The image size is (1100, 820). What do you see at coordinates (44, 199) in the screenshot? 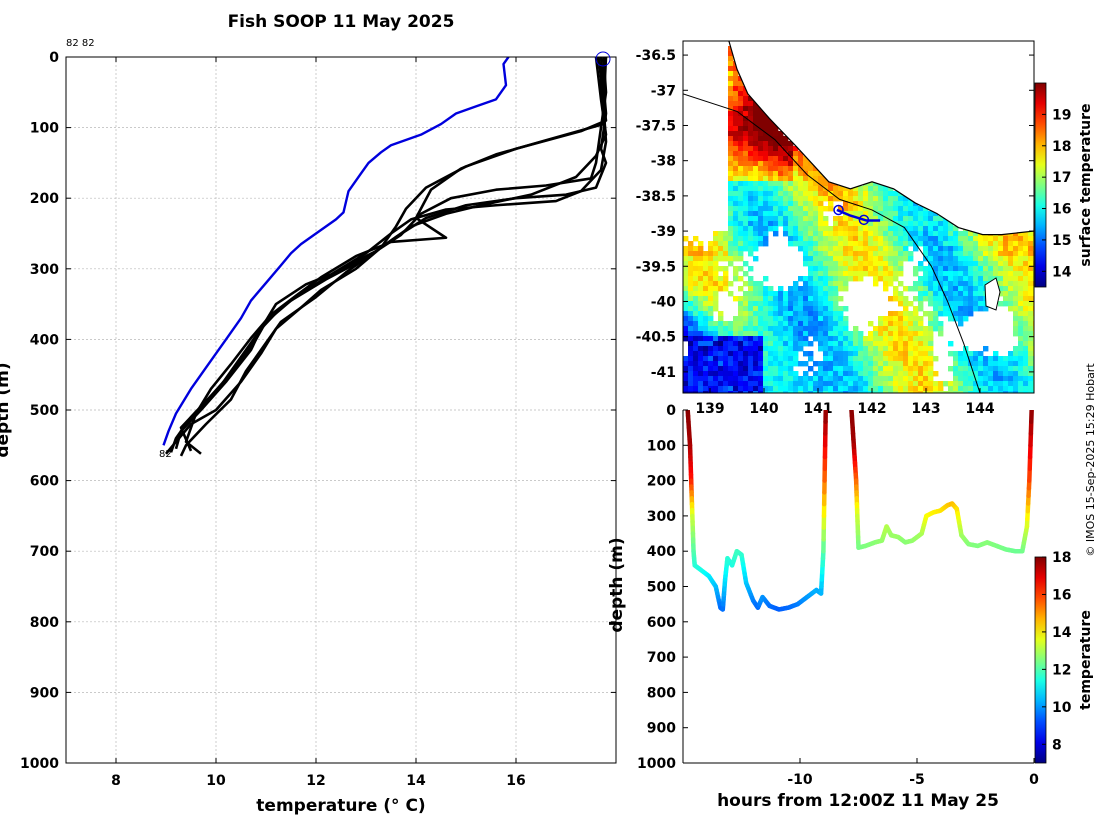
I see `profile-y-tick-label: 200` at bounding box center [44, 199].